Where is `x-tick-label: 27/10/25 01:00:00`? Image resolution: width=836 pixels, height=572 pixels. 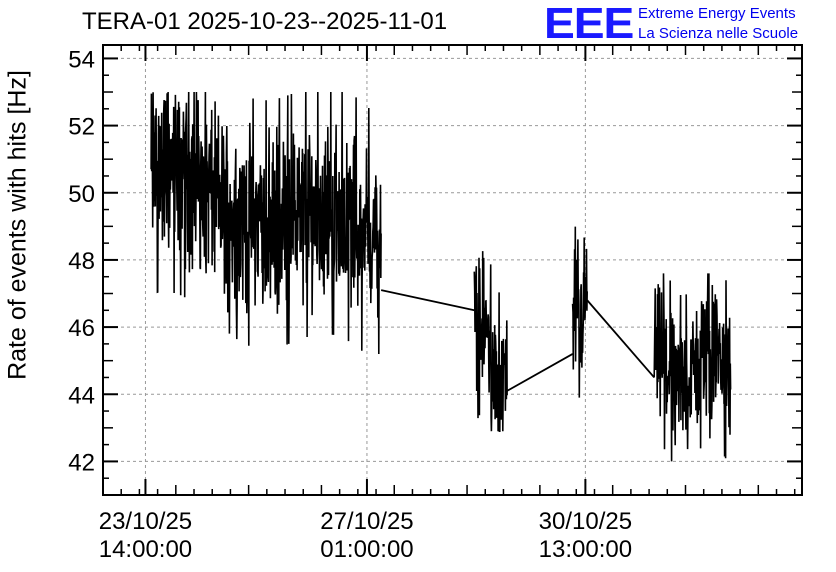 x-tick-label: 27/10/25 01:00:00 is located at coordinates (367, 535).